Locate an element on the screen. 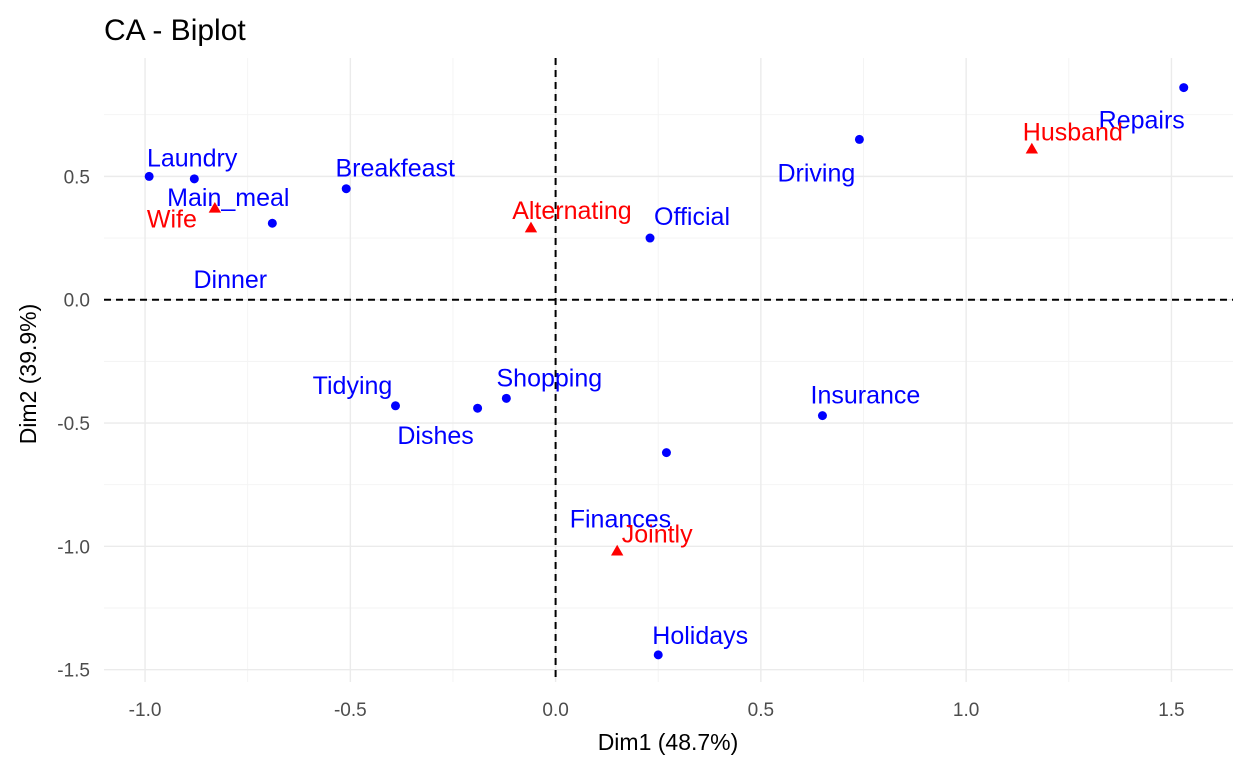 This screenshot has height=768, width=1248. point-official is located at coordinates (650, 238).